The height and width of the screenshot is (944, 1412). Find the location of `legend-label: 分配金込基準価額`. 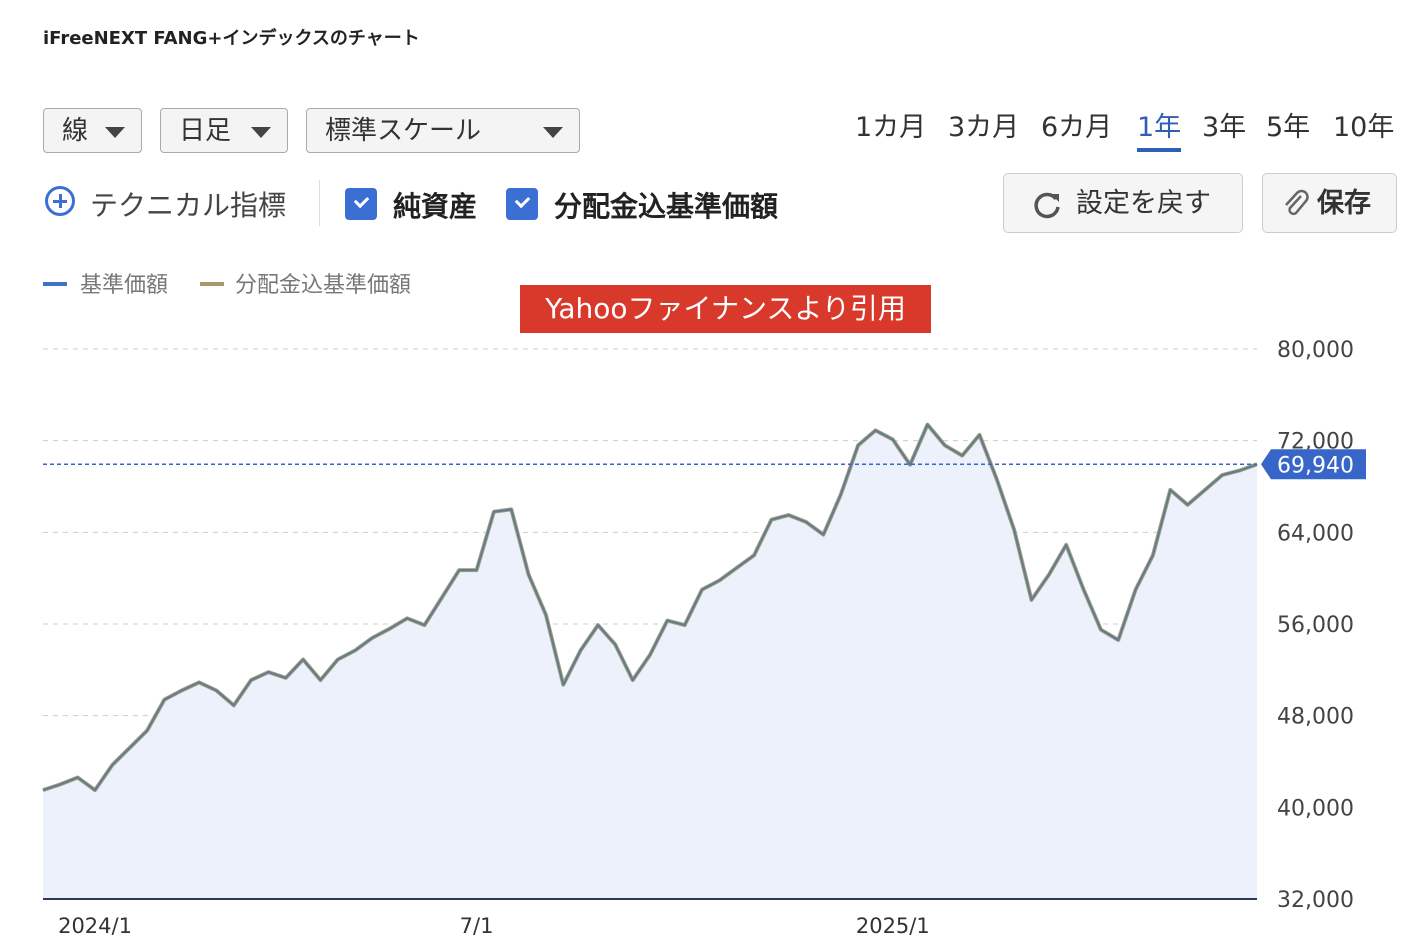

legend-label: 分配金込基準価額 is located at coordinates (323, 285).